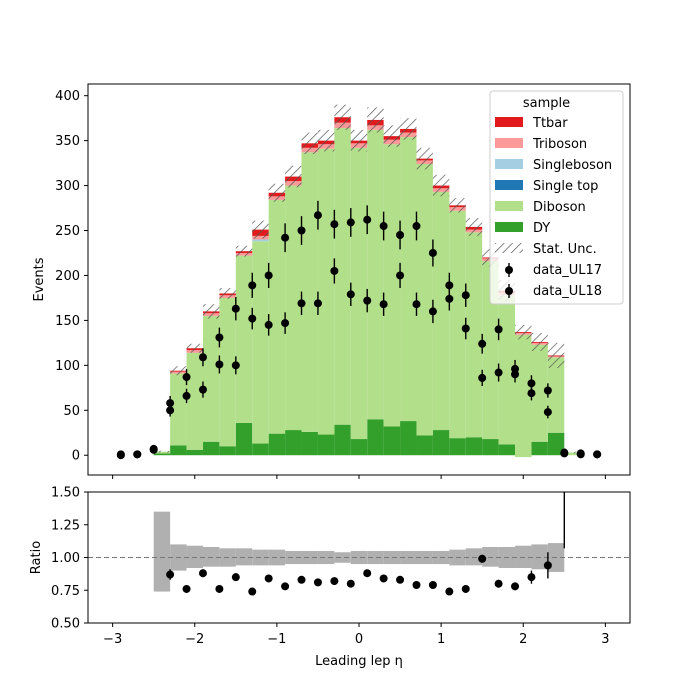 This screenshot has height=700, width=700. What do you see at coordinates (194, 639) in the screenshot?
I see `x-tick-label: −2` at bounding box center [194, 639].